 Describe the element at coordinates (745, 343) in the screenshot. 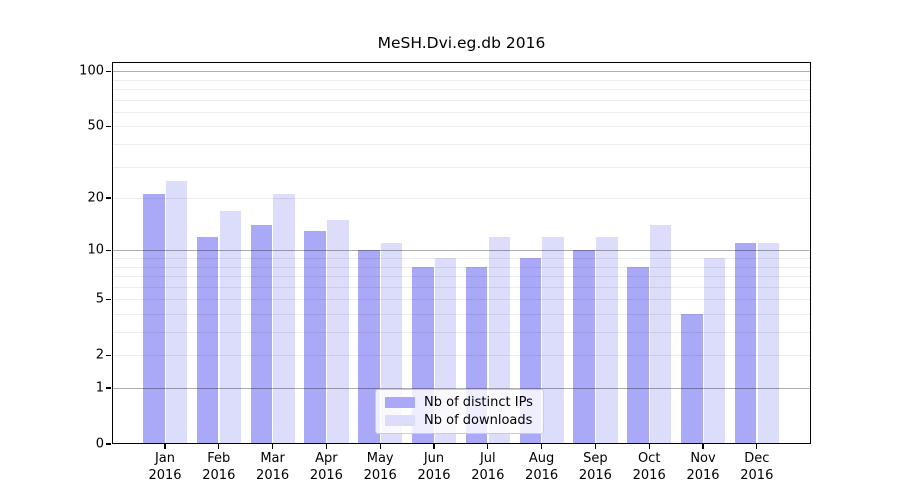

I see `bar-ips-dec` at that location.